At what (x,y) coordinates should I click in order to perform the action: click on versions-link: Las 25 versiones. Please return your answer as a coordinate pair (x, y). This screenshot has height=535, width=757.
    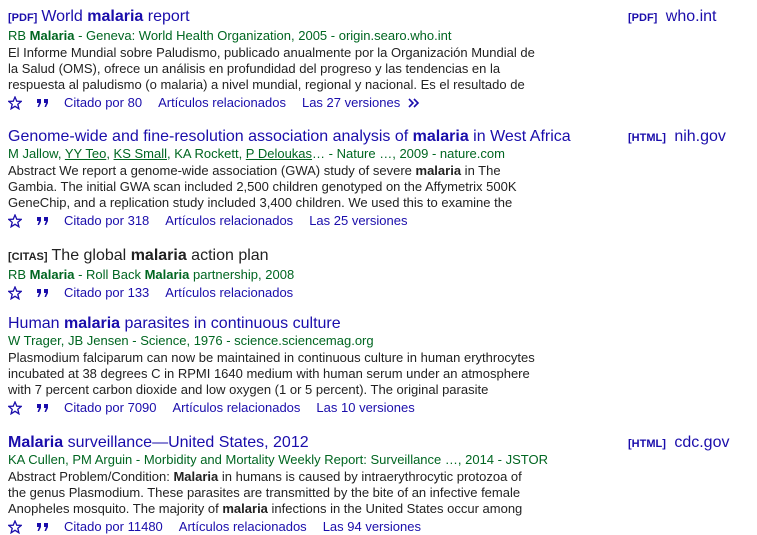
    Looking at the image, I should click on (358, 220).